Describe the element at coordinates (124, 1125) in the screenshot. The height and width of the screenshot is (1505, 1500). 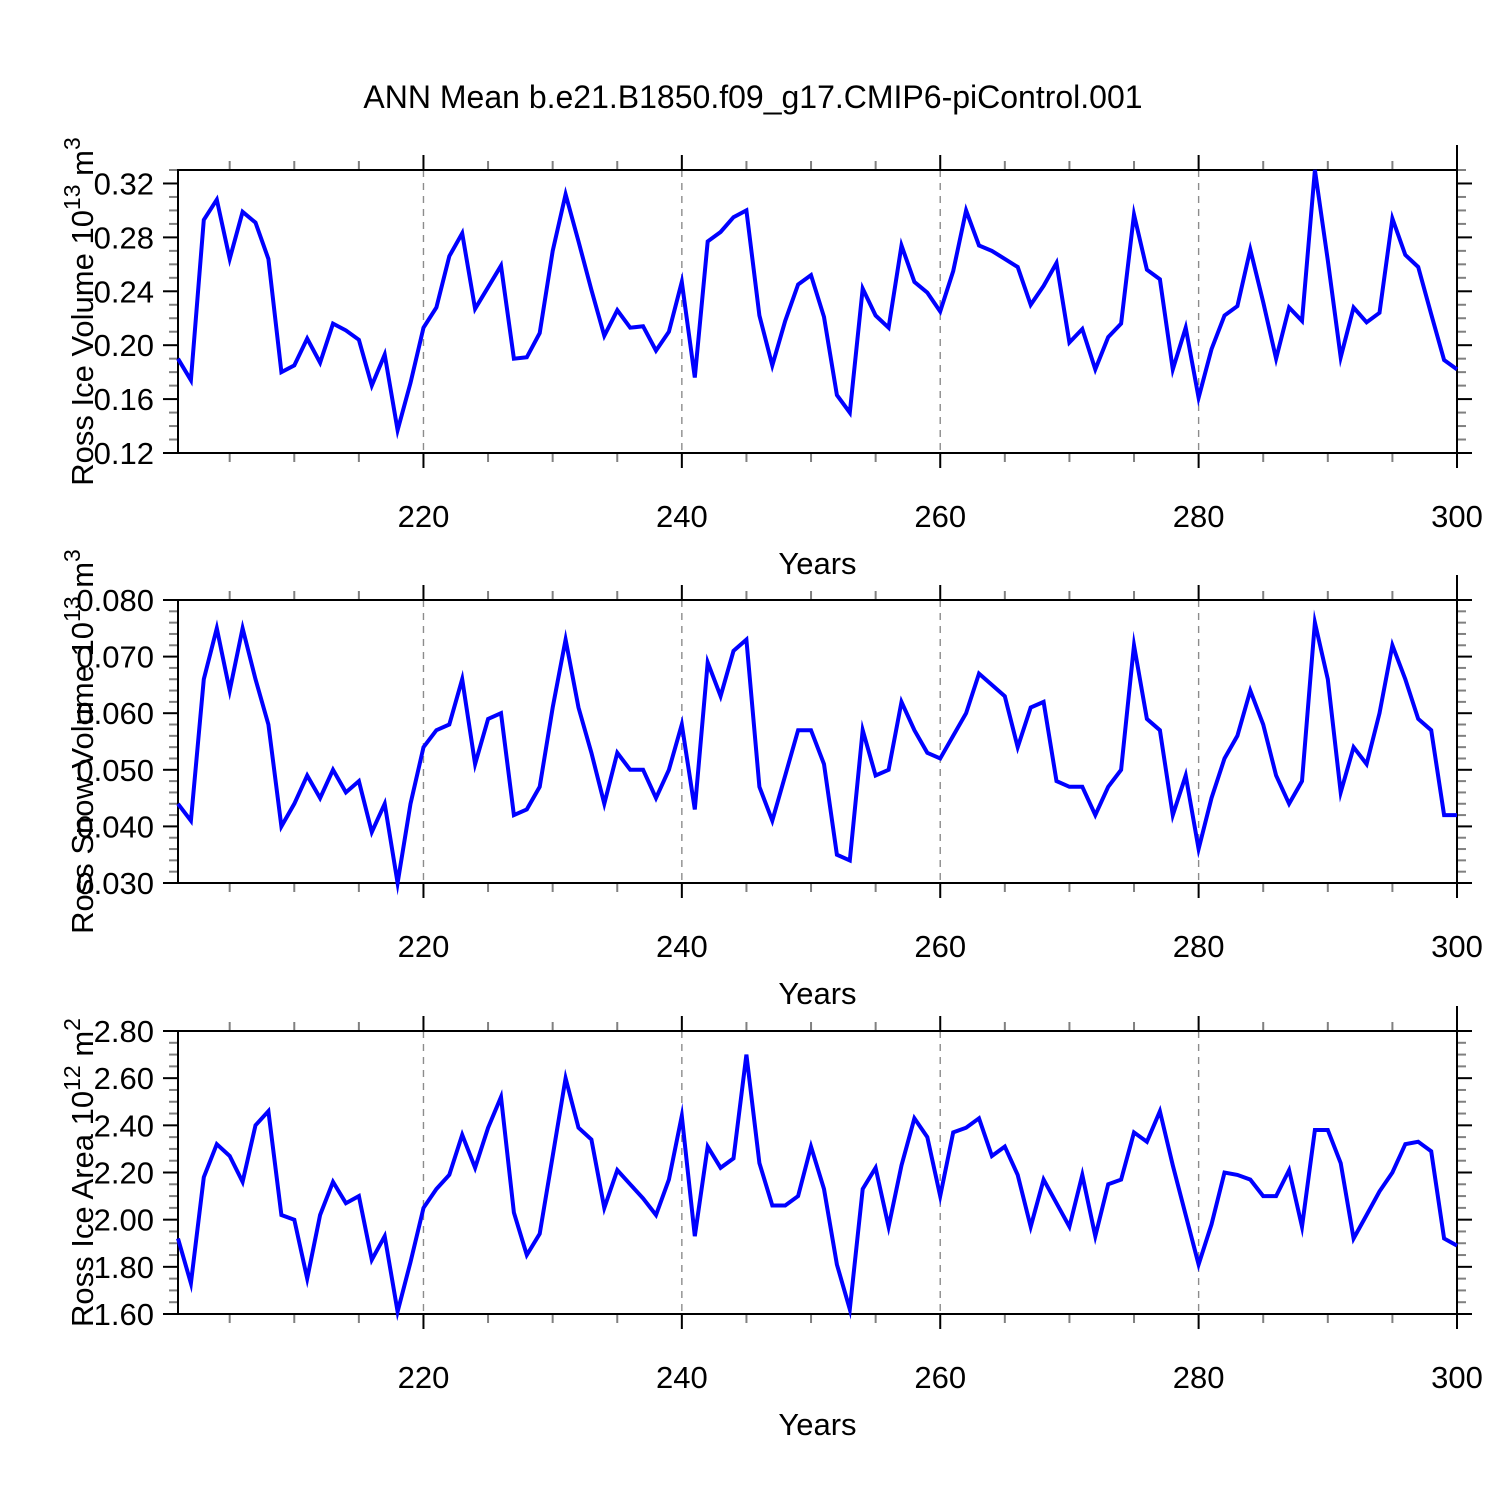
I see `y-tick-label: 2.40` at that location.